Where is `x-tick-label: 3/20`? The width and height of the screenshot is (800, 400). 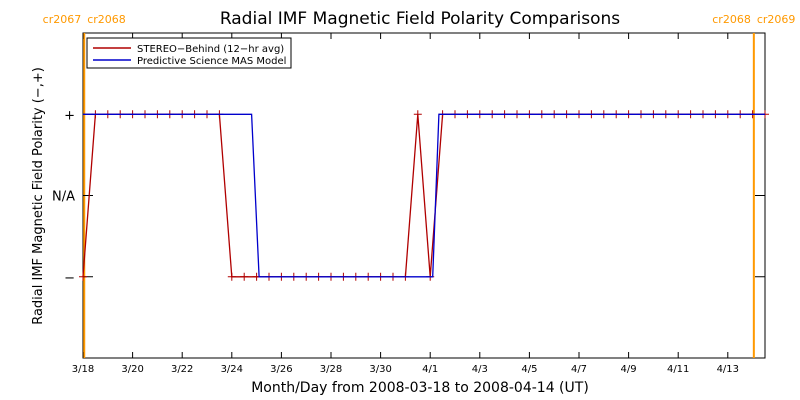
x-tick-label: 3/20 is located at coordinates (132, 369).